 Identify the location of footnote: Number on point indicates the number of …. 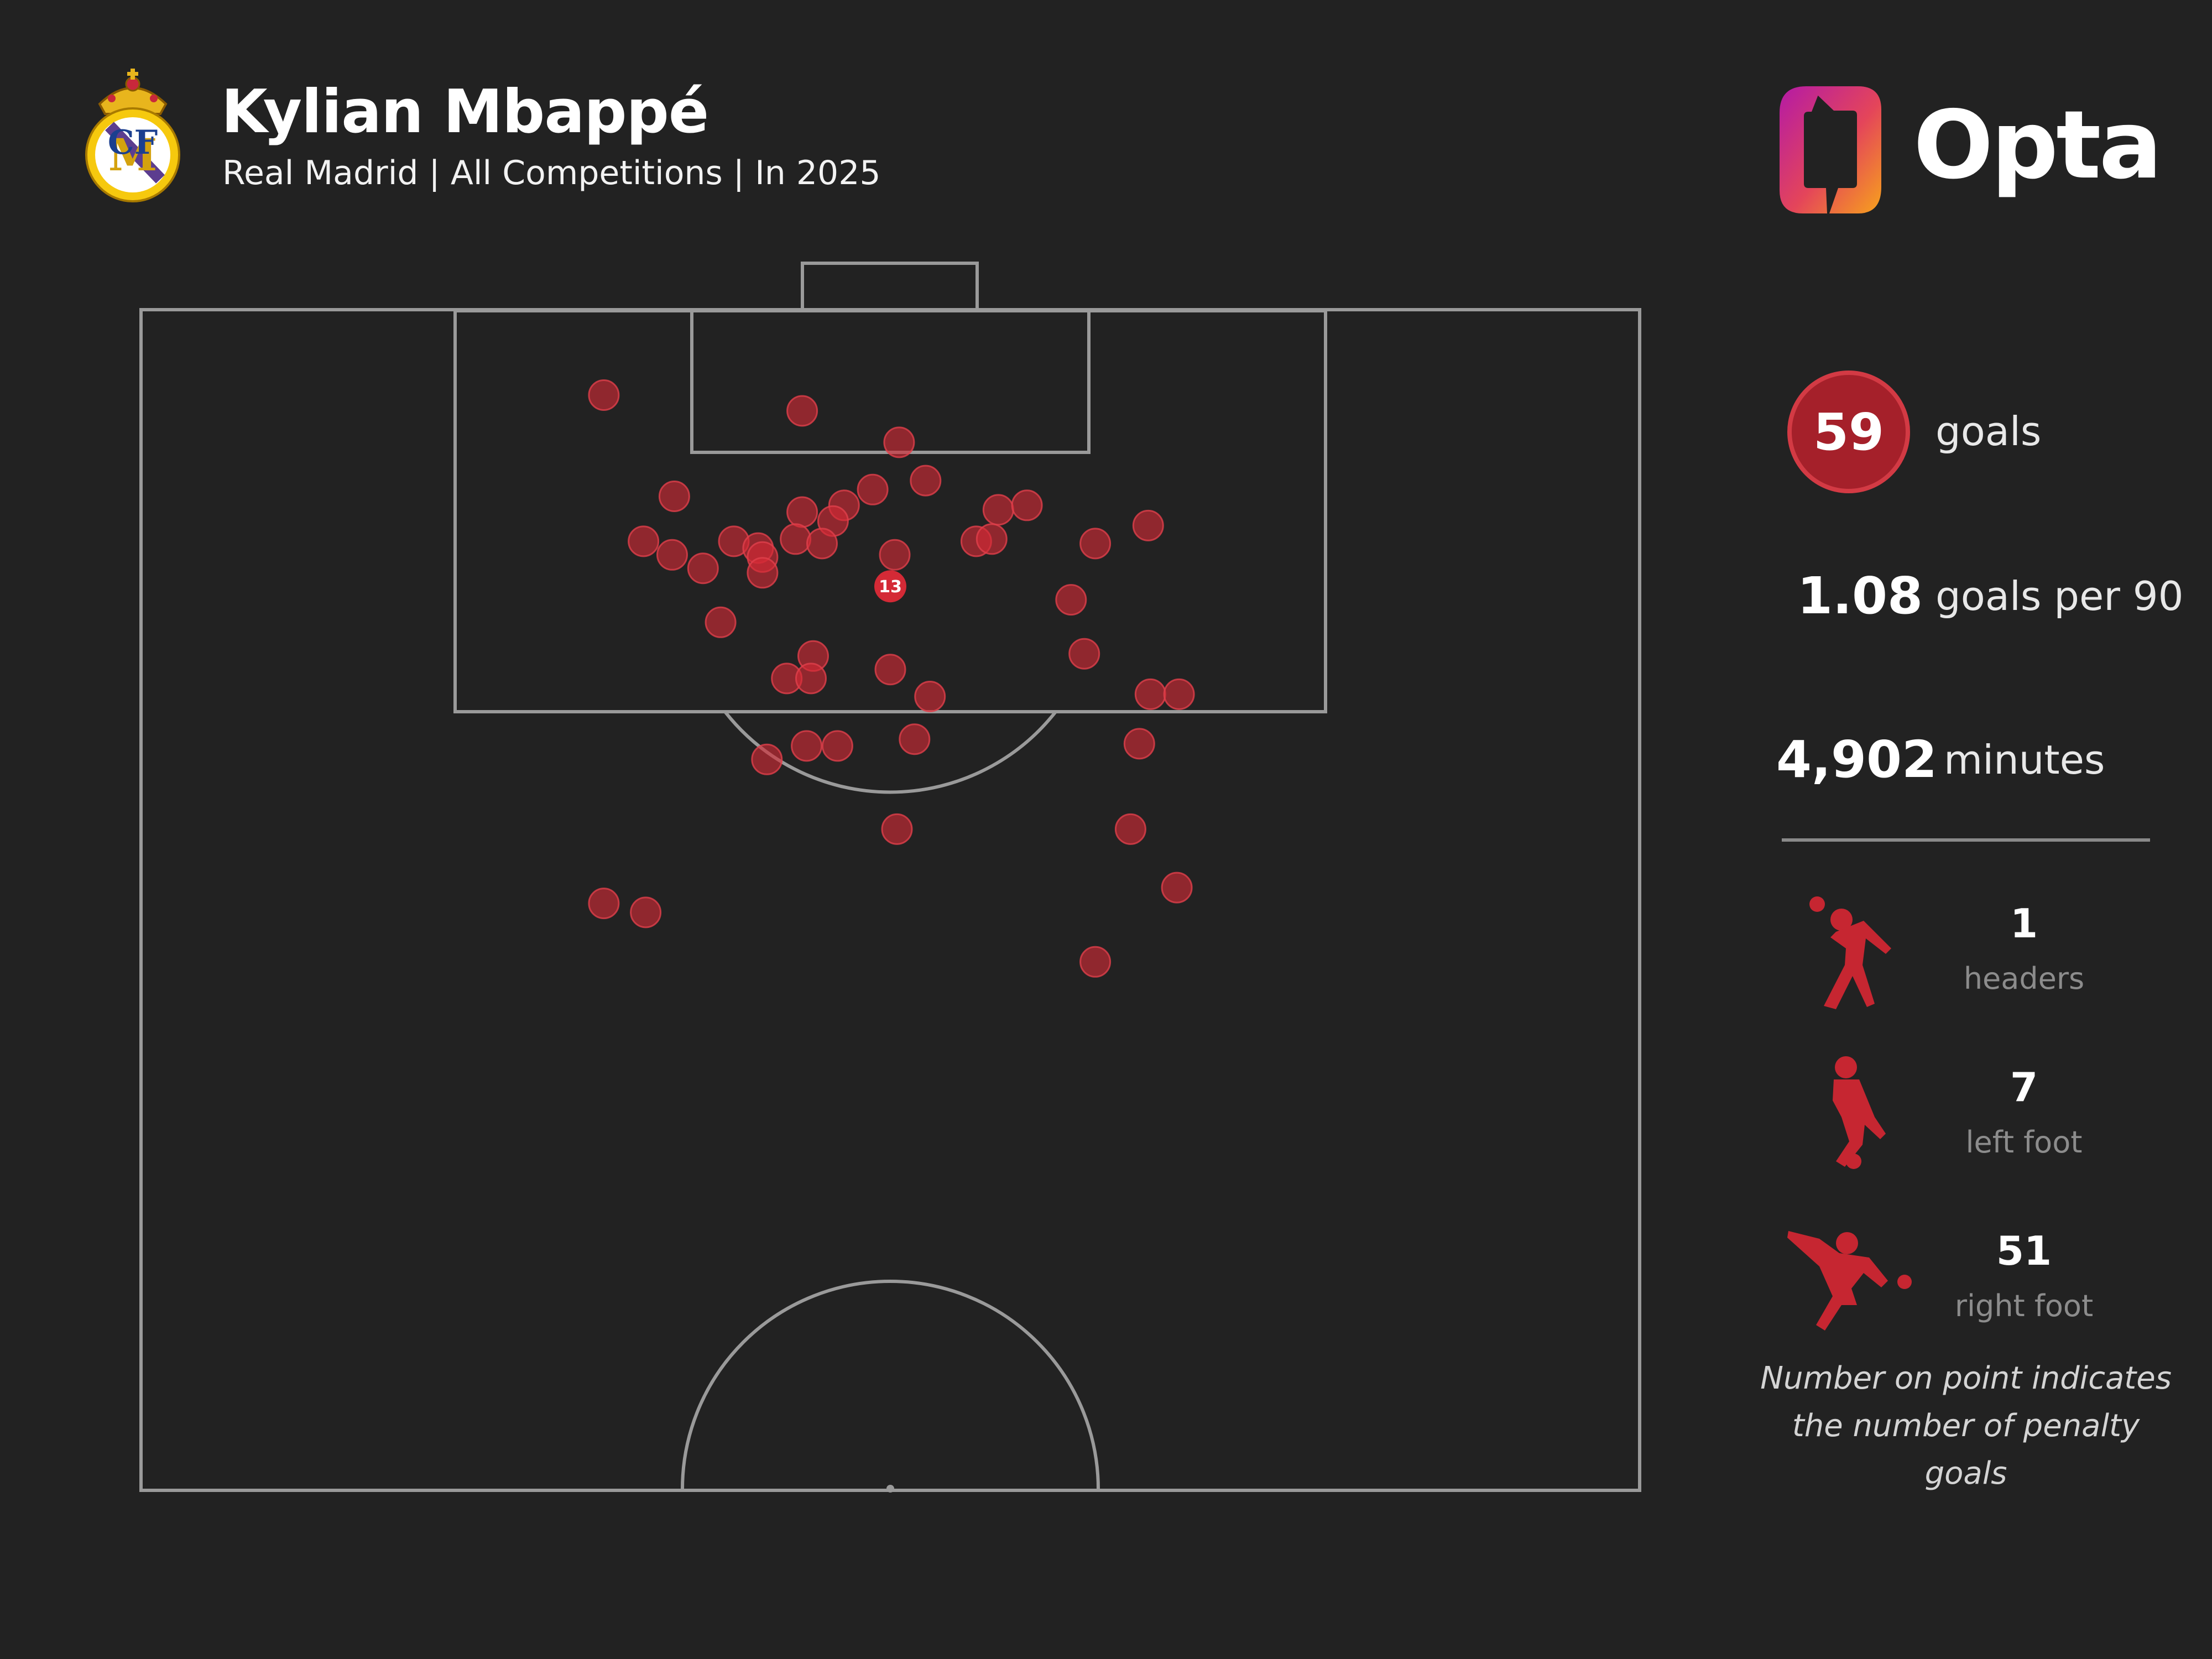
(1966, 1426).